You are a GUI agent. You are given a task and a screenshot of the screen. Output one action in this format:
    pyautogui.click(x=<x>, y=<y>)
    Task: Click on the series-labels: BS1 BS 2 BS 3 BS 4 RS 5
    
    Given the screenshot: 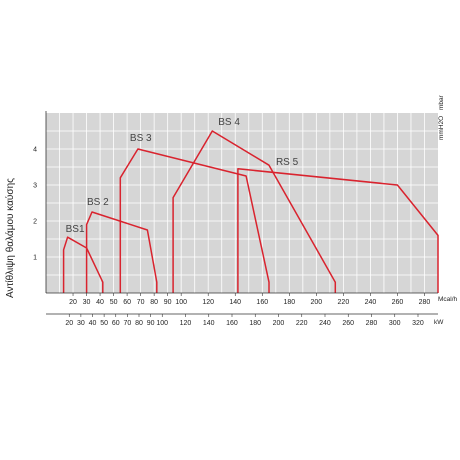 What is the action you would take?
    pyautogui.click(x=182, y=176)
    